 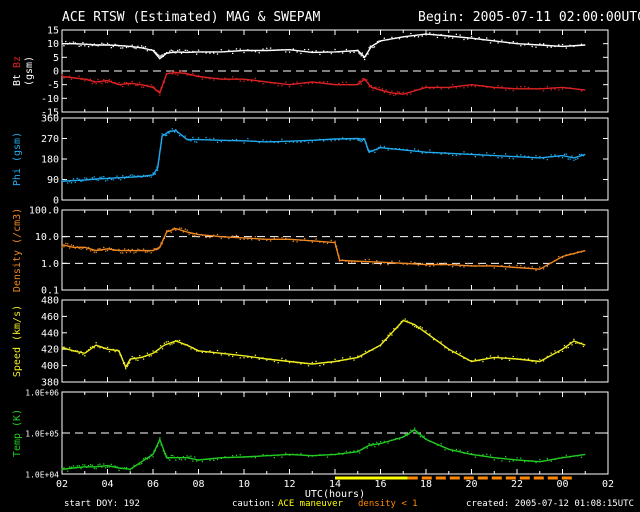 I want to click on ytick-label: -15, so click(x=50, y=113).